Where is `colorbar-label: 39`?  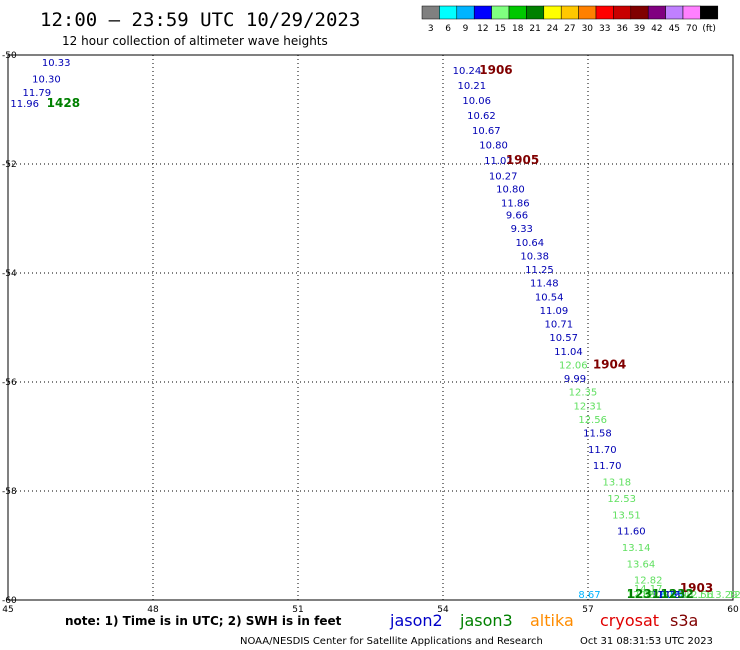
colorbar-label: 39 is located at coordinates (640, 29).